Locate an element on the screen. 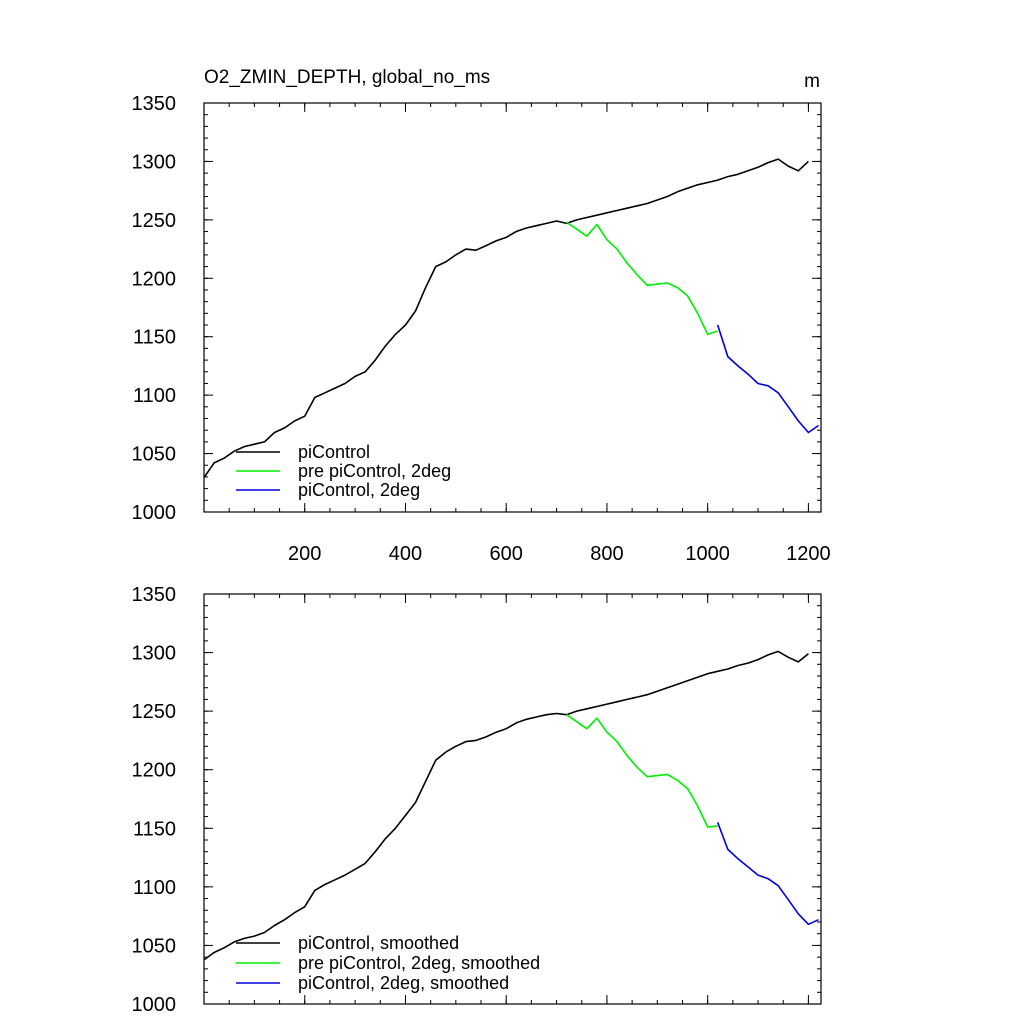  legend-label-0: piControl, smoothed is located at coordinates (378, 943).